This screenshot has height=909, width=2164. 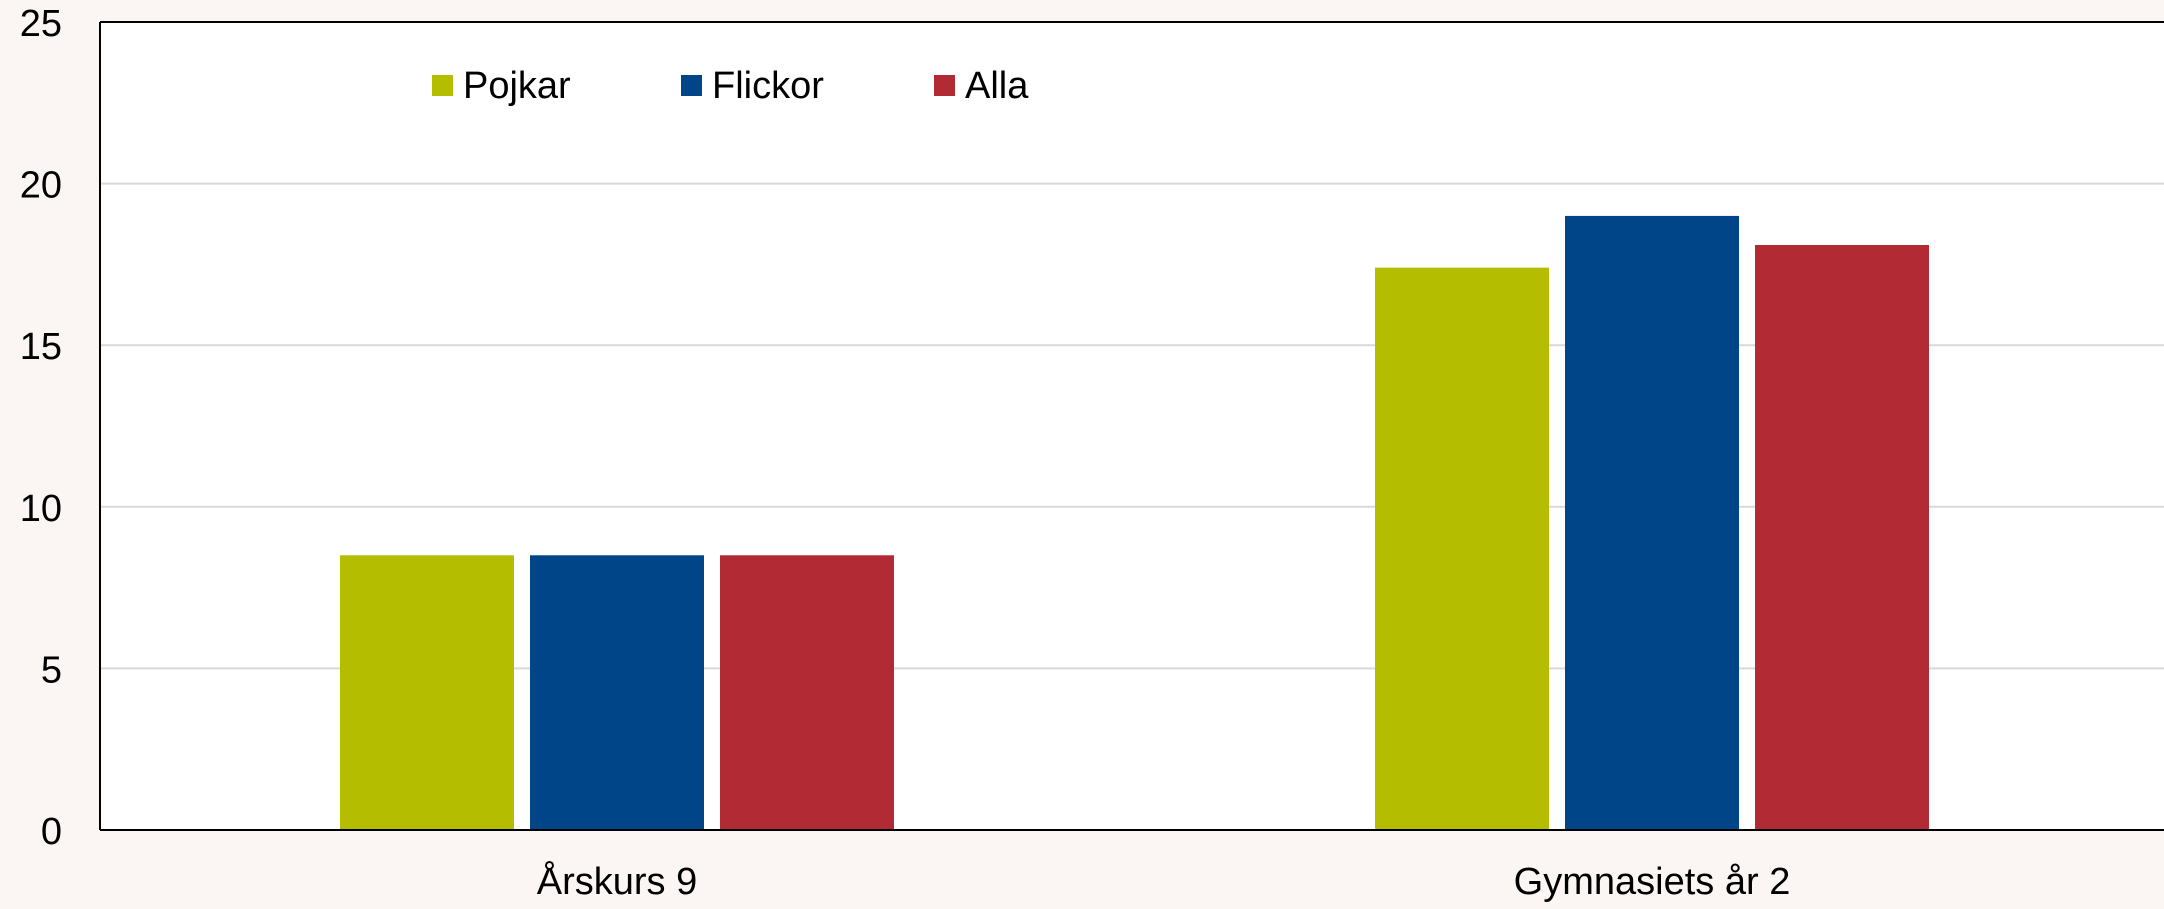 What do you see at coordinates (997, 86) in the screenshot?
I see `legend-label: Alla` at bounding box center [997, 86].